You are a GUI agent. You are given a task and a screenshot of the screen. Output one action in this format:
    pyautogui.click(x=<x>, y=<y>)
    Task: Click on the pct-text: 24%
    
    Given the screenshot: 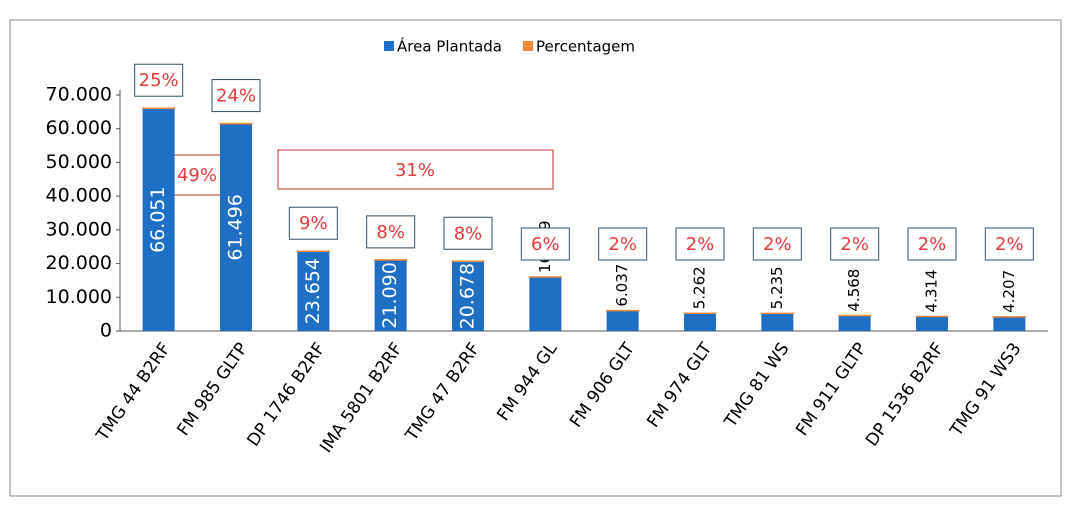 What is the action you would take?
    pyautogui.click(x=236, y=96)
    